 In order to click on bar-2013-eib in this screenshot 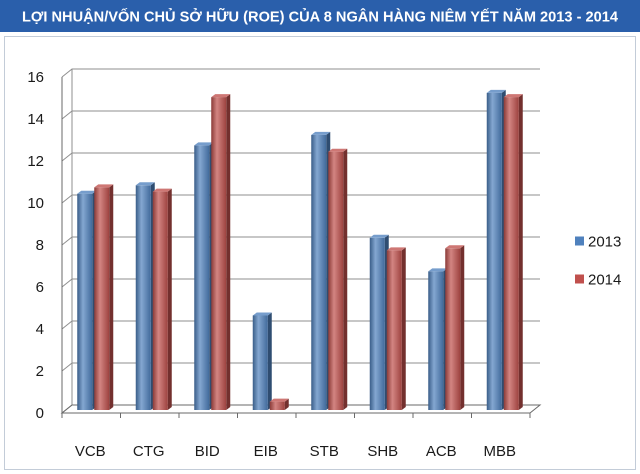, I will do `click(262, 361)`.